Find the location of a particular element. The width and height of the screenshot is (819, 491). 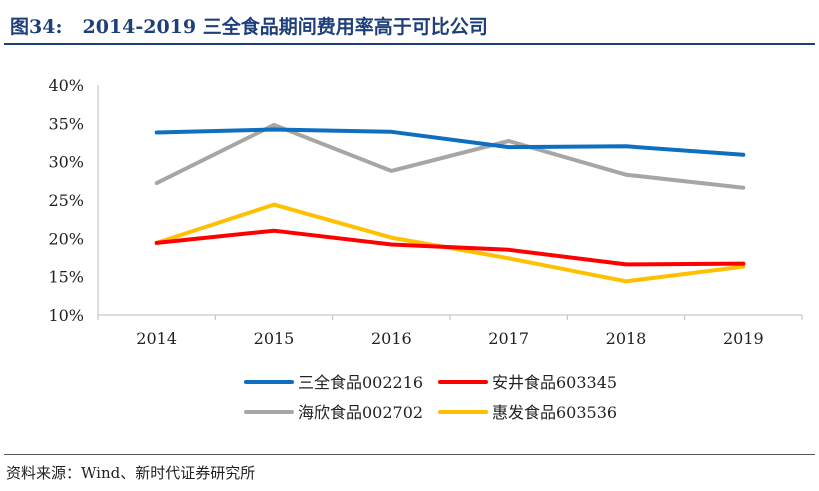

legend-label: 海欣食品002702 is located at coordinates (360, 412).